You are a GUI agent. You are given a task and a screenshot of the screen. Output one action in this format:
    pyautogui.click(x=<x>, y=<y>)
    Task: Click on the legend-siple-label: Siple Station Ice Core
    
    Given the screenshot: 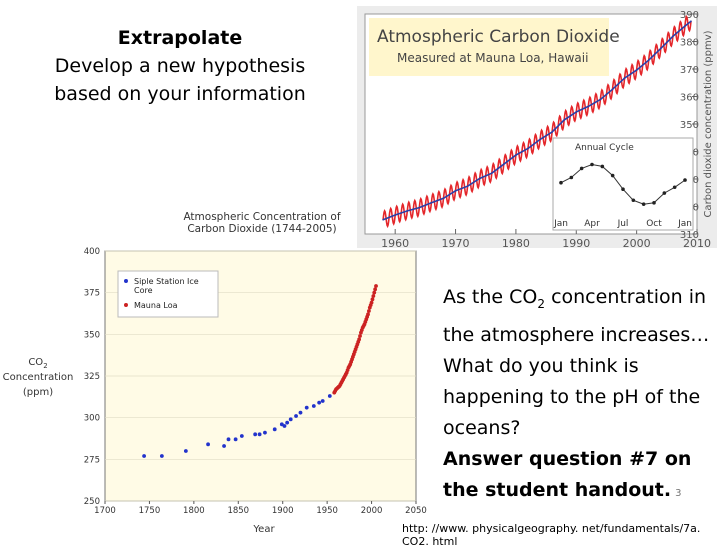 What is the action you would take?
    pyautogui.click(x=166, y=286)
    